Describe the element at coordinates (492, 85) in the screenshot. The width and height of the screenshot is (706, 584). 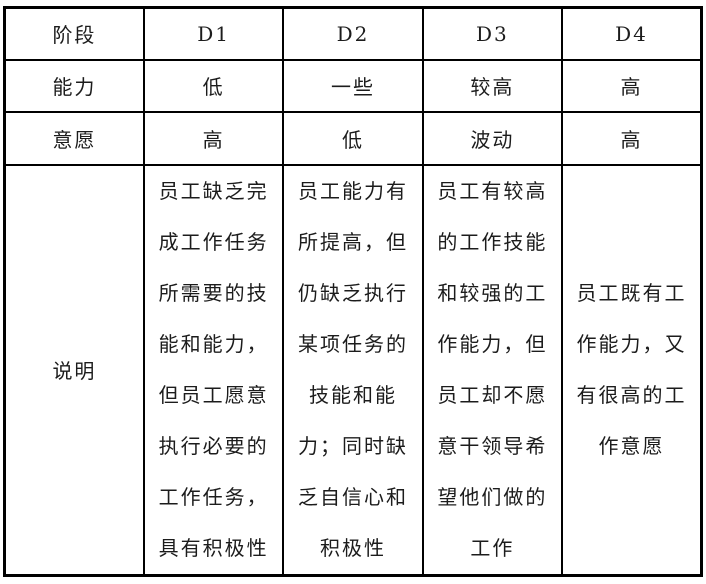
I see `ability-cell-d3: 较高` at that location.